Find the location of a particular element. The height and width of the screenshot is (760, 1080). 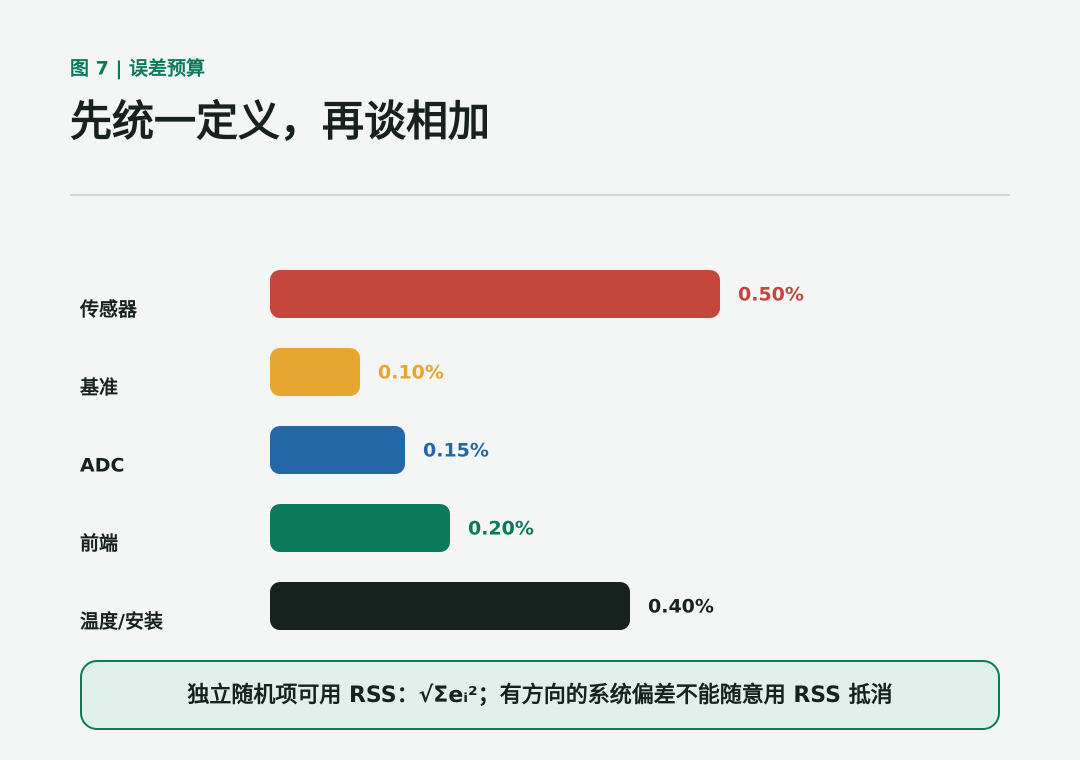

category-label: 温度/安装 is located at coordinates (121, 621).